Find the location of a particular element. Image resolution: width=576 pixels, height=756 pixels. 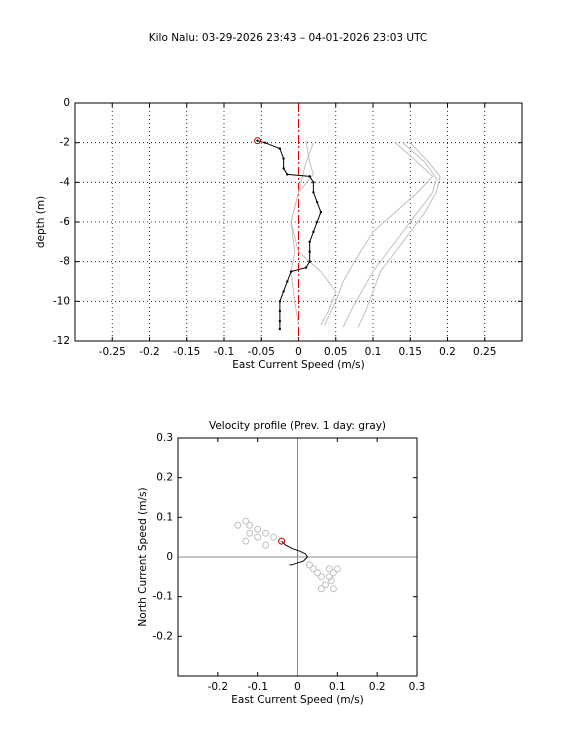

axes-frame is located at coordinates (297, 557).